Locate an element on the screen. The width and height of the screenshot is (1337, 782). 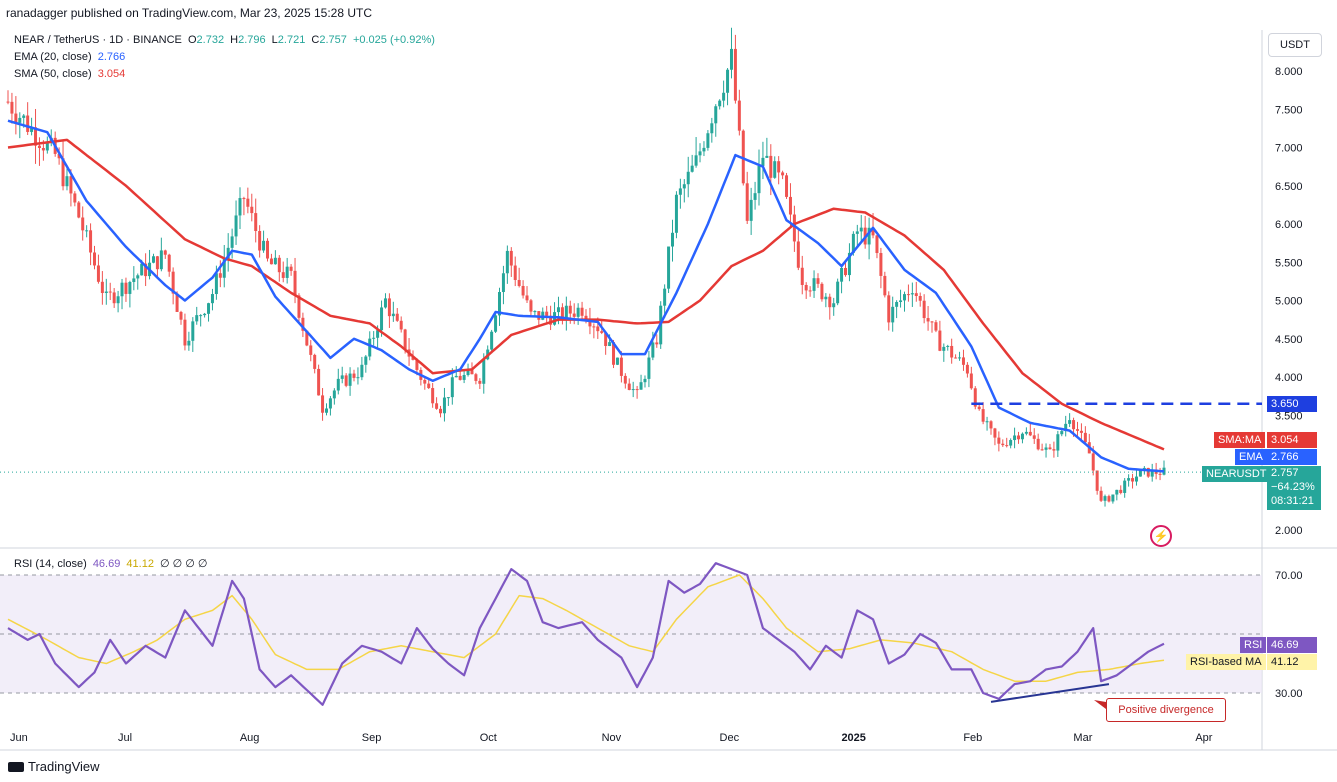
rsi-ma-tag-name: RSI-based MA is located at coordinates (1226, 662).